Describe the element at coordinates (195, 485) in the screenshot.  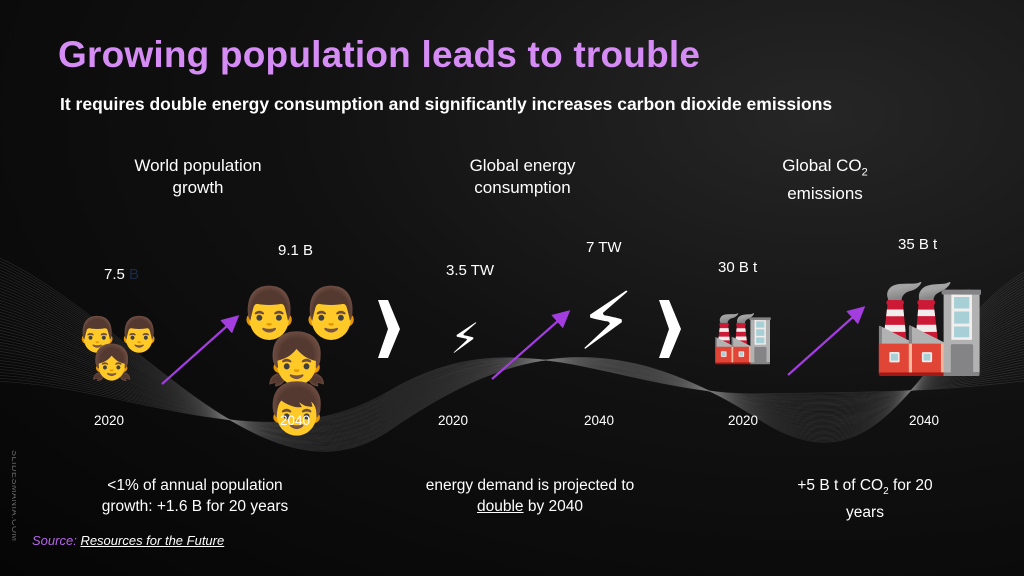
I see `population-note-line1: <1% of annual population` at that location.